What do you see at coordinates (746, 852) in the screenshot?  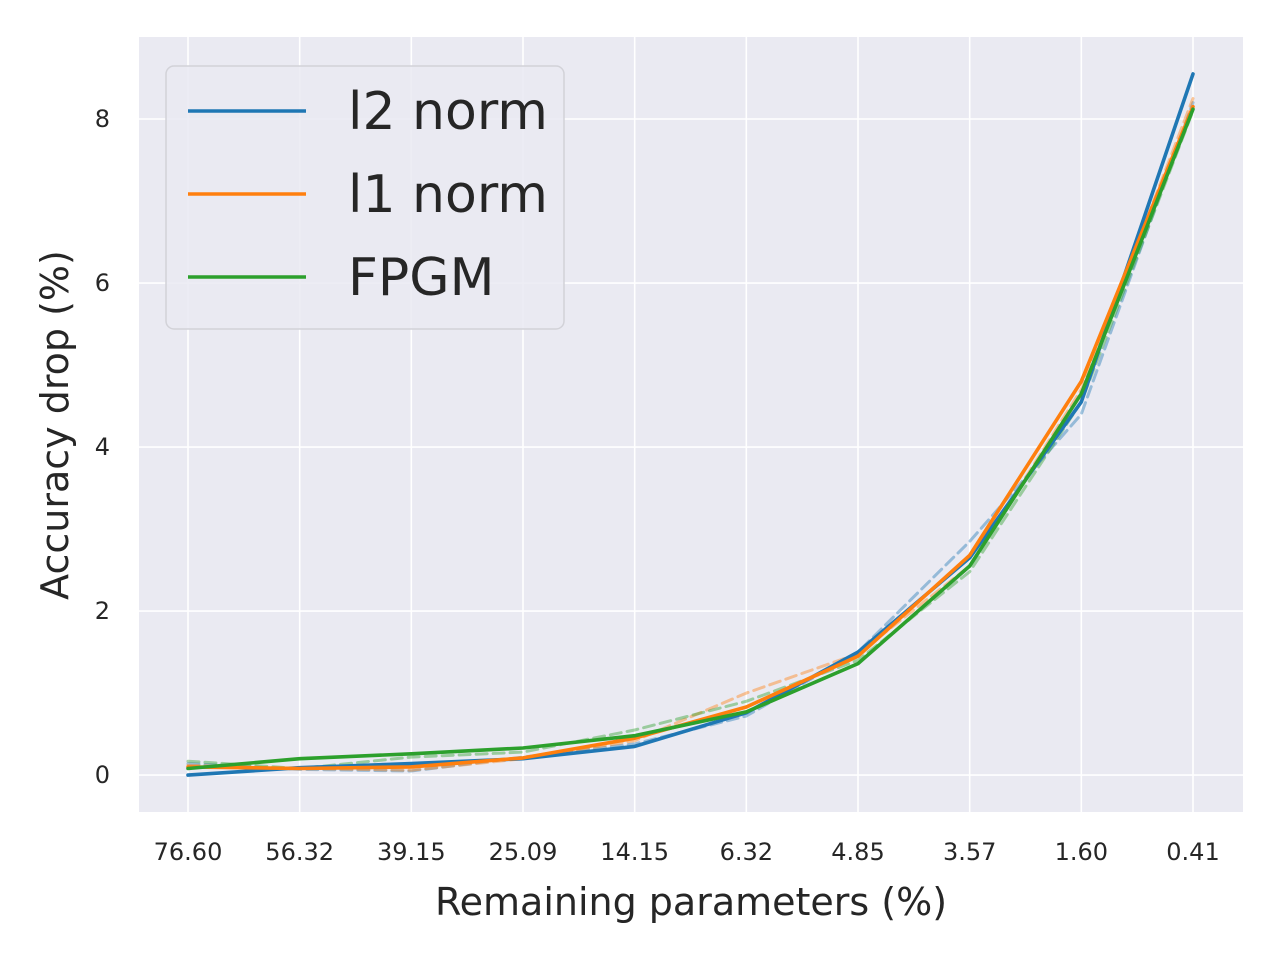 I see `x-tick-label: 6.32` at bounding box center [746, 852].